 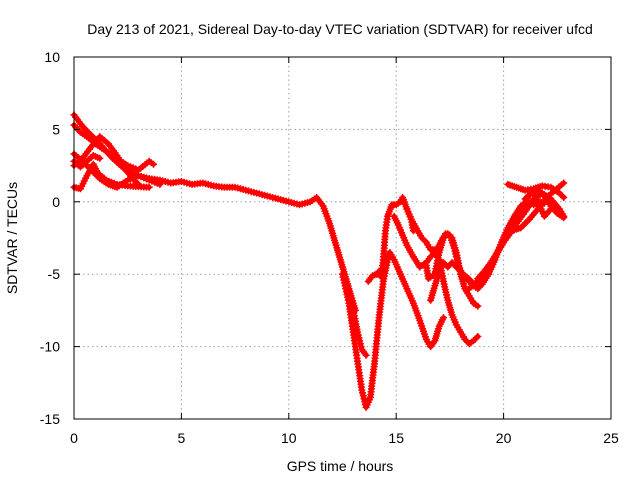 I want to click on y-tick-label: 0, so click(x=56, y=202).